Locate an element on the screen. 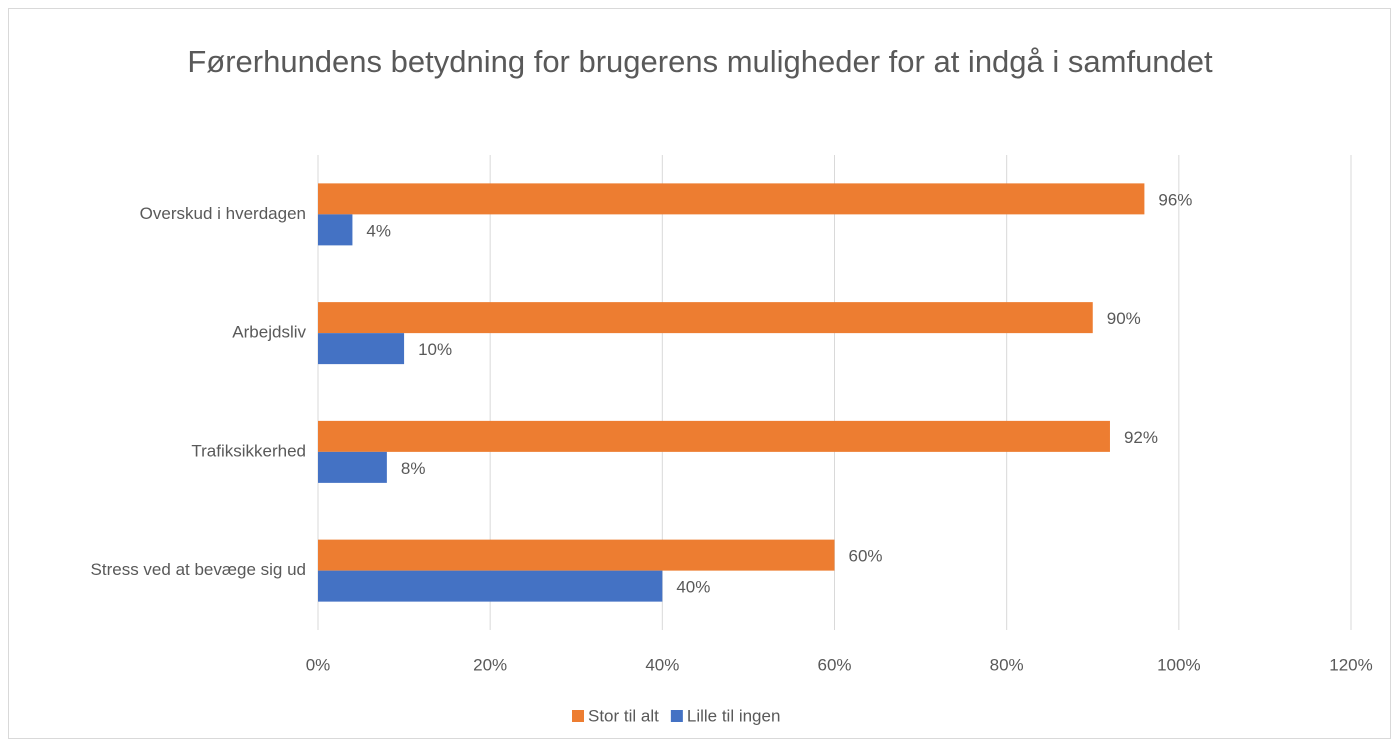 Image resolution: width=1399 pixels, height=747 pixels. y-tick-label: Arbejdsliv is located at coordinates (269, 332).